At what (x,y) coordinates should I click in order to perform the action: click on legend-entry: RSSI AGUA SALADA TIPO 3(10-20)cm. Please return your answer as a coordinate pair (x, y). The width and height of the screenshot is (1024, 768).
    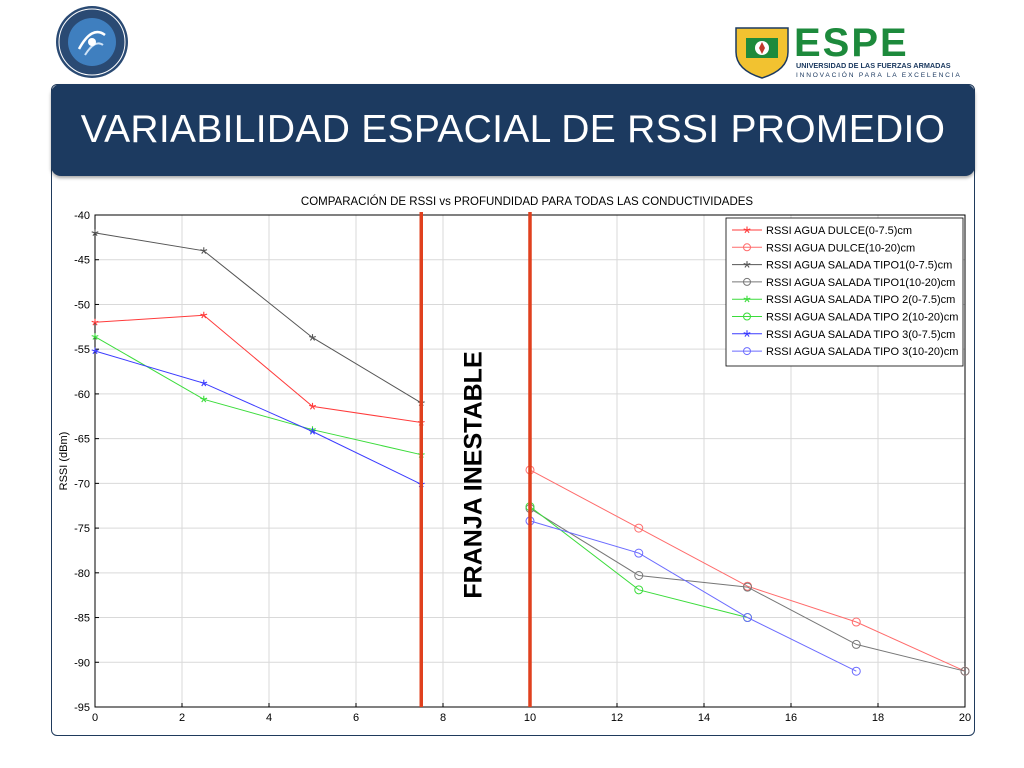
    Looking at the image, I should click on (845, 352).